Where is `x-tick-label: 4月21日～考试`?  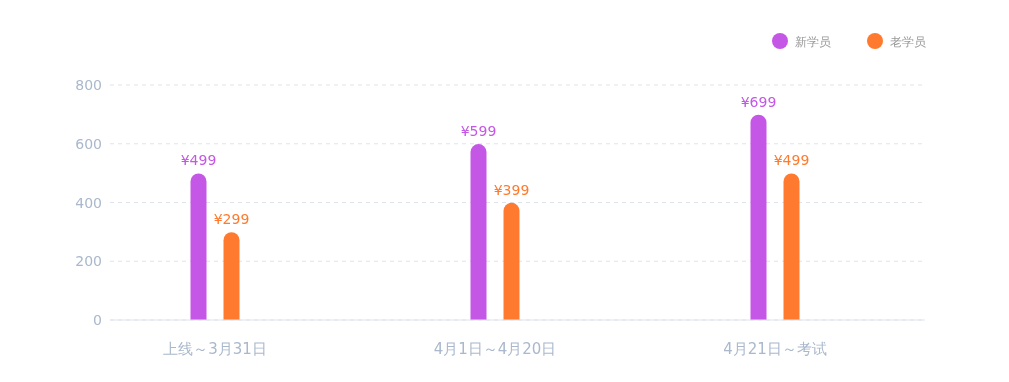 x-tick-label: 4月21日～考试 is located at coordinates (775, 349).